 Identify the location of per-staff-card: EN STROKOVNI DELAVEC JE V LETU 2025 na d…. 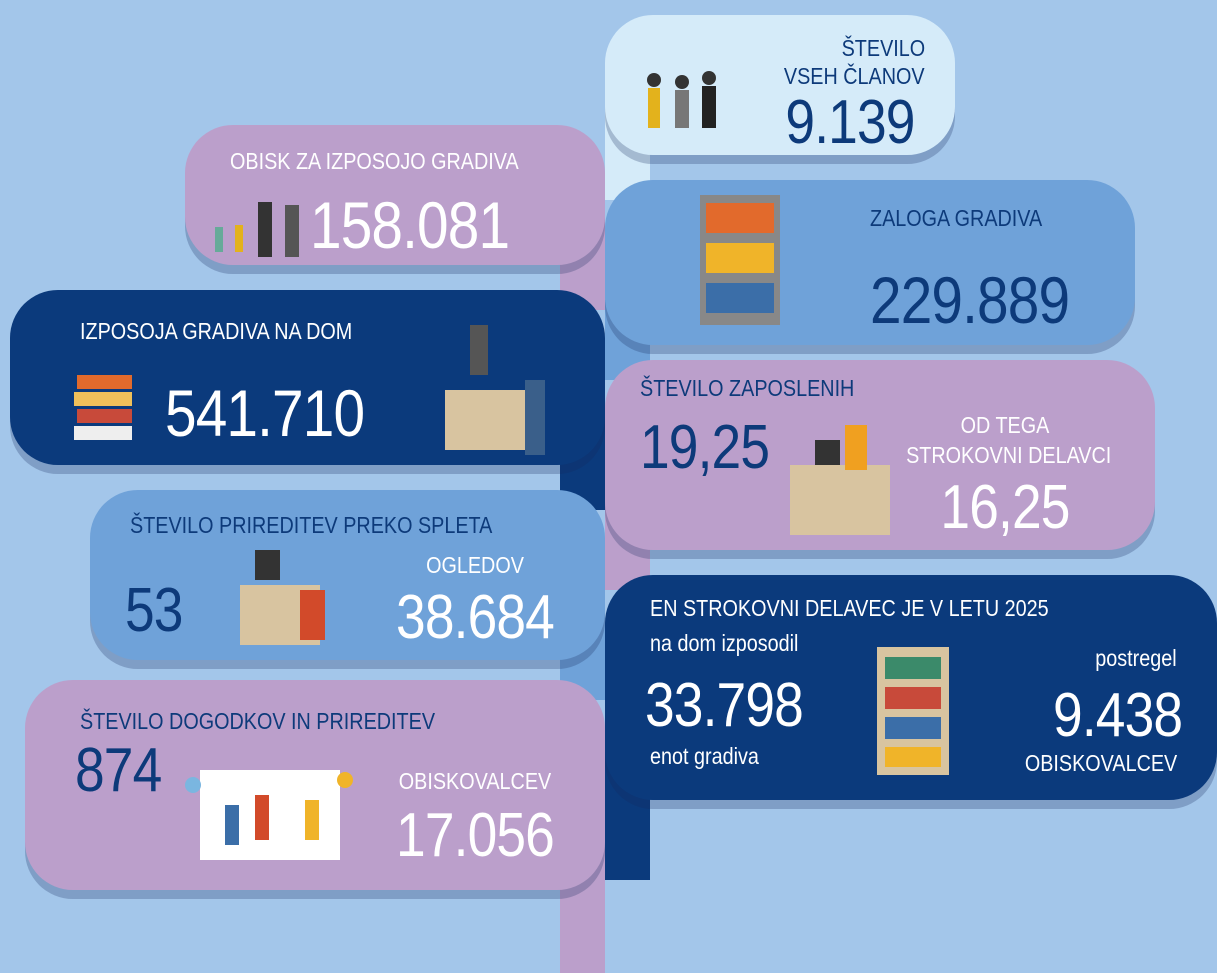
(911, 687).